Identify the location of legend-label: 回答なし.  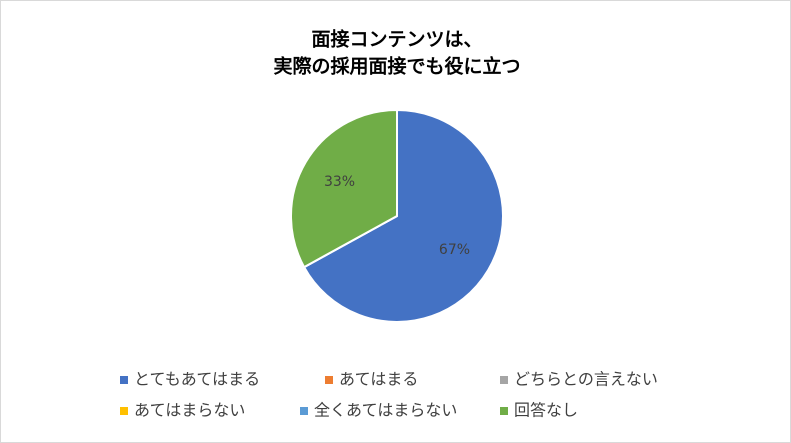
(546, 410).